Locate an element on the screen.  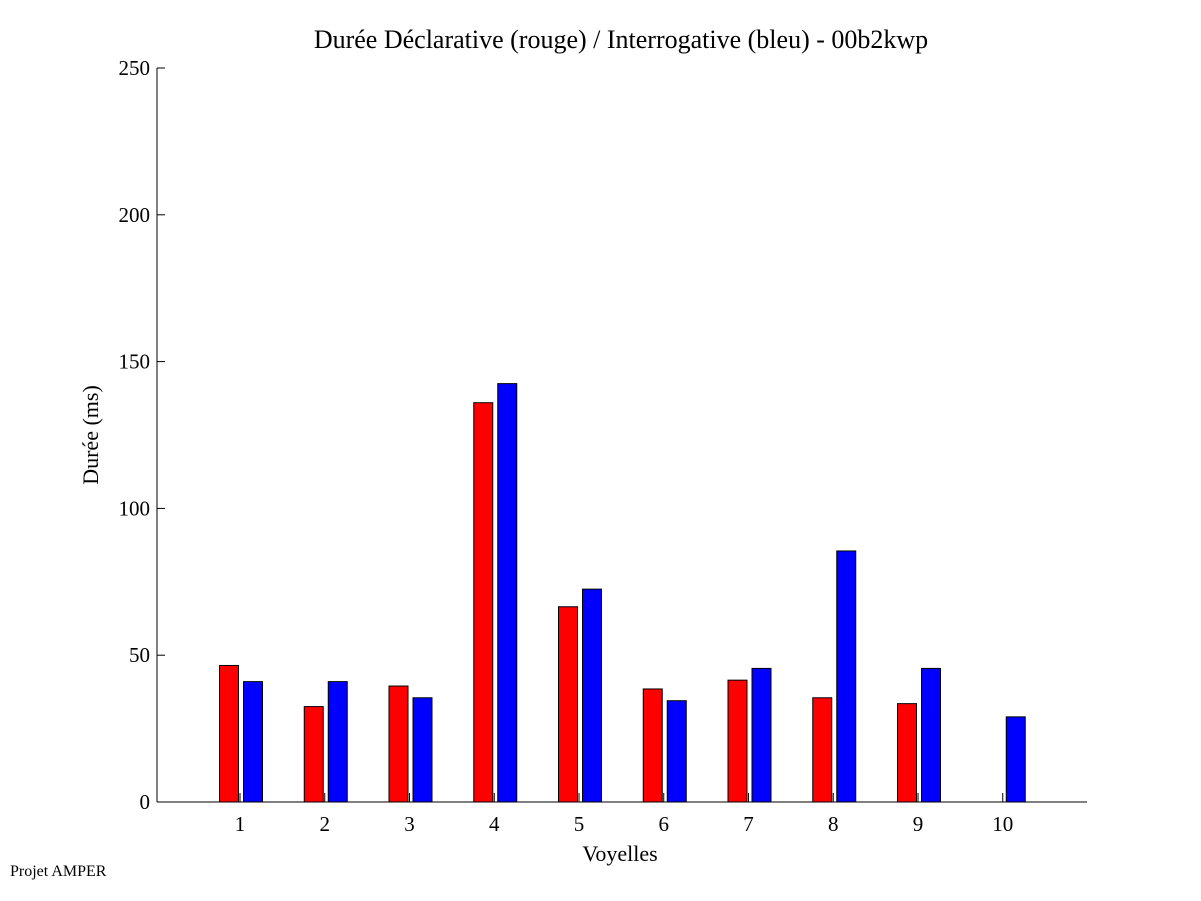
x-axis-label: Voyelles is located at coordinates (619, 853).